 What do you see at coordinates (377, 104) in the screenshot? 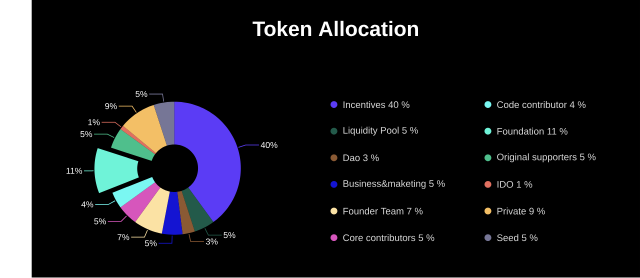
I see `legend-label: Incentives 40 %` at bounding box center [377, 104].